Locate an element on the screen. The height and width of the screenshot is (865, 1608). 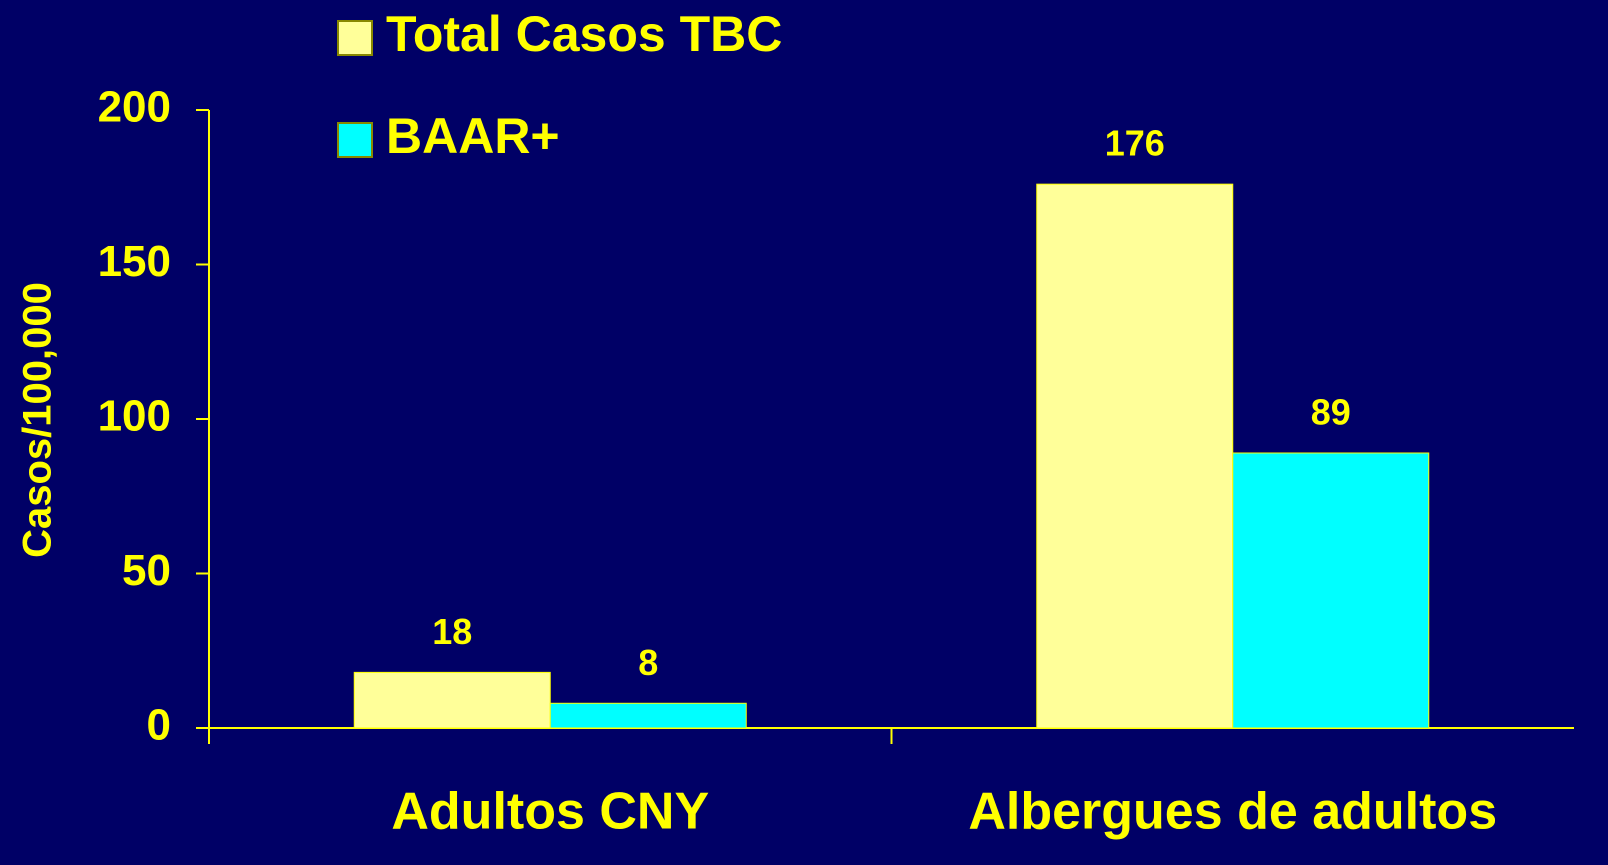
y-tick-label: 0 is located at coordinates (159, 725).